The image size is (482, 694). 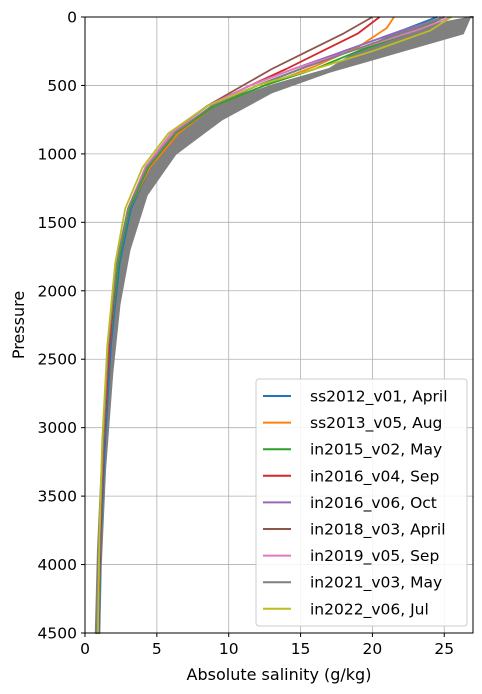 What do you see at coordinates (57, 565) in the screenshot?
I see `y-tick-label: 4000` at bounding box center [57, 565].